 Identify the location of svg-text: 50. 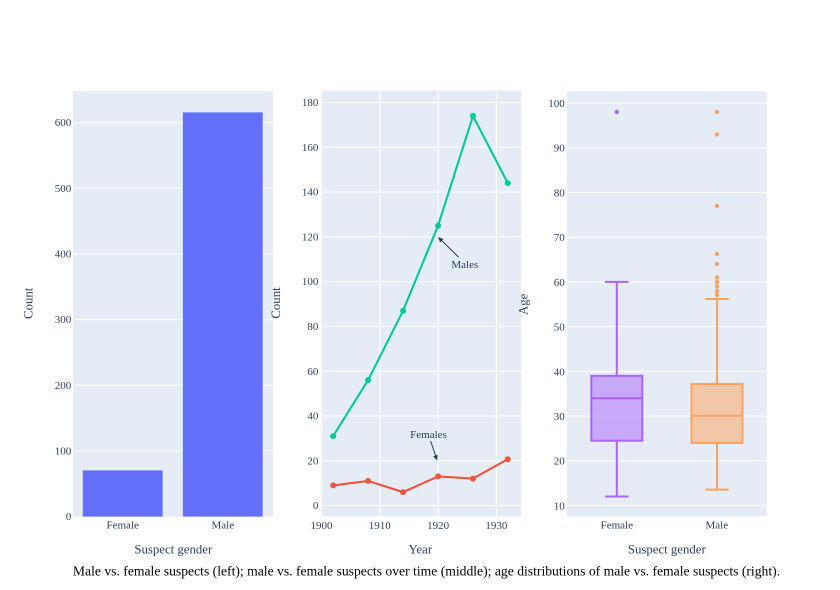
(560, 328).